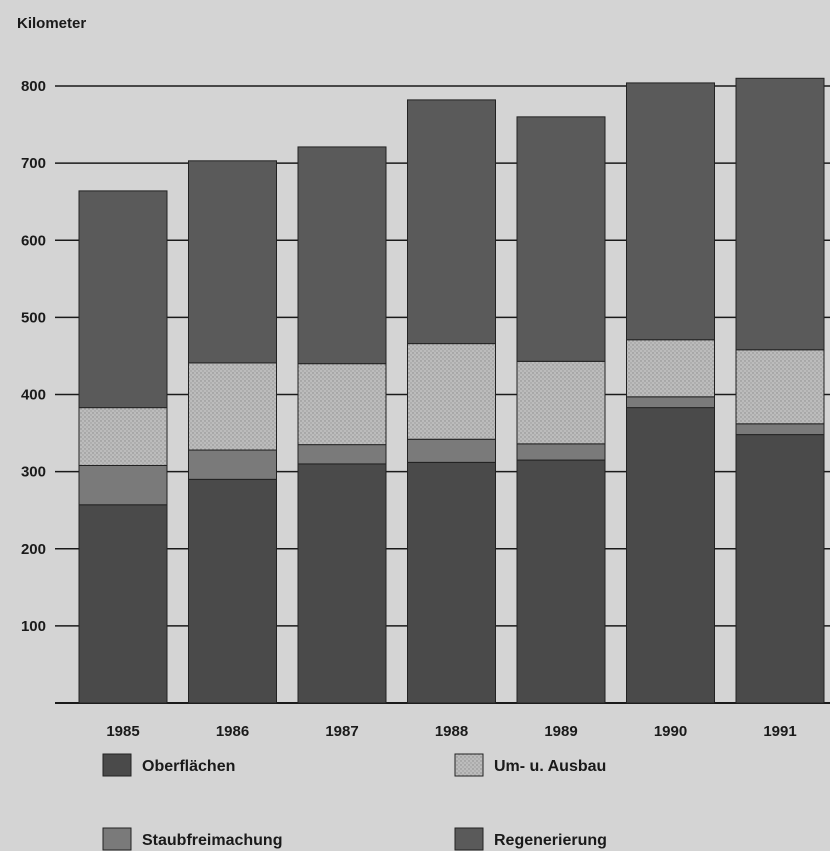  What do you see at coordinates (33, 86) in the screenshot?
I see `y-tick-label: 800` at bounding box center [33, 86].